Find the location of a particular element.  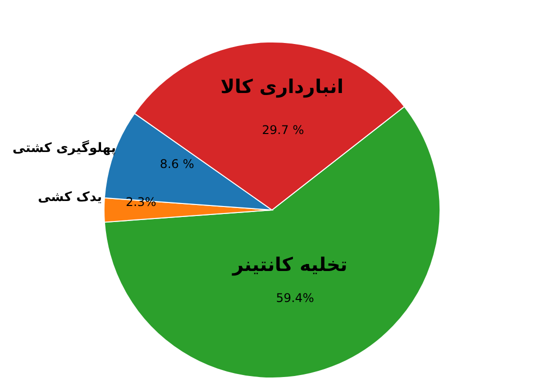

data-label: 59.4% is located at coordinates (295, 298).